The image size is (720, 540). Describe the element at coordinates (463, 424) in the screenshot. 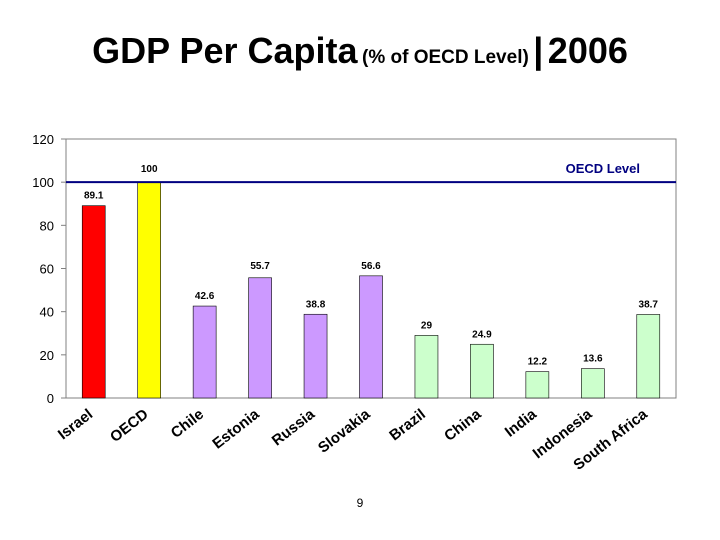

I see `category-label: China` at that location.